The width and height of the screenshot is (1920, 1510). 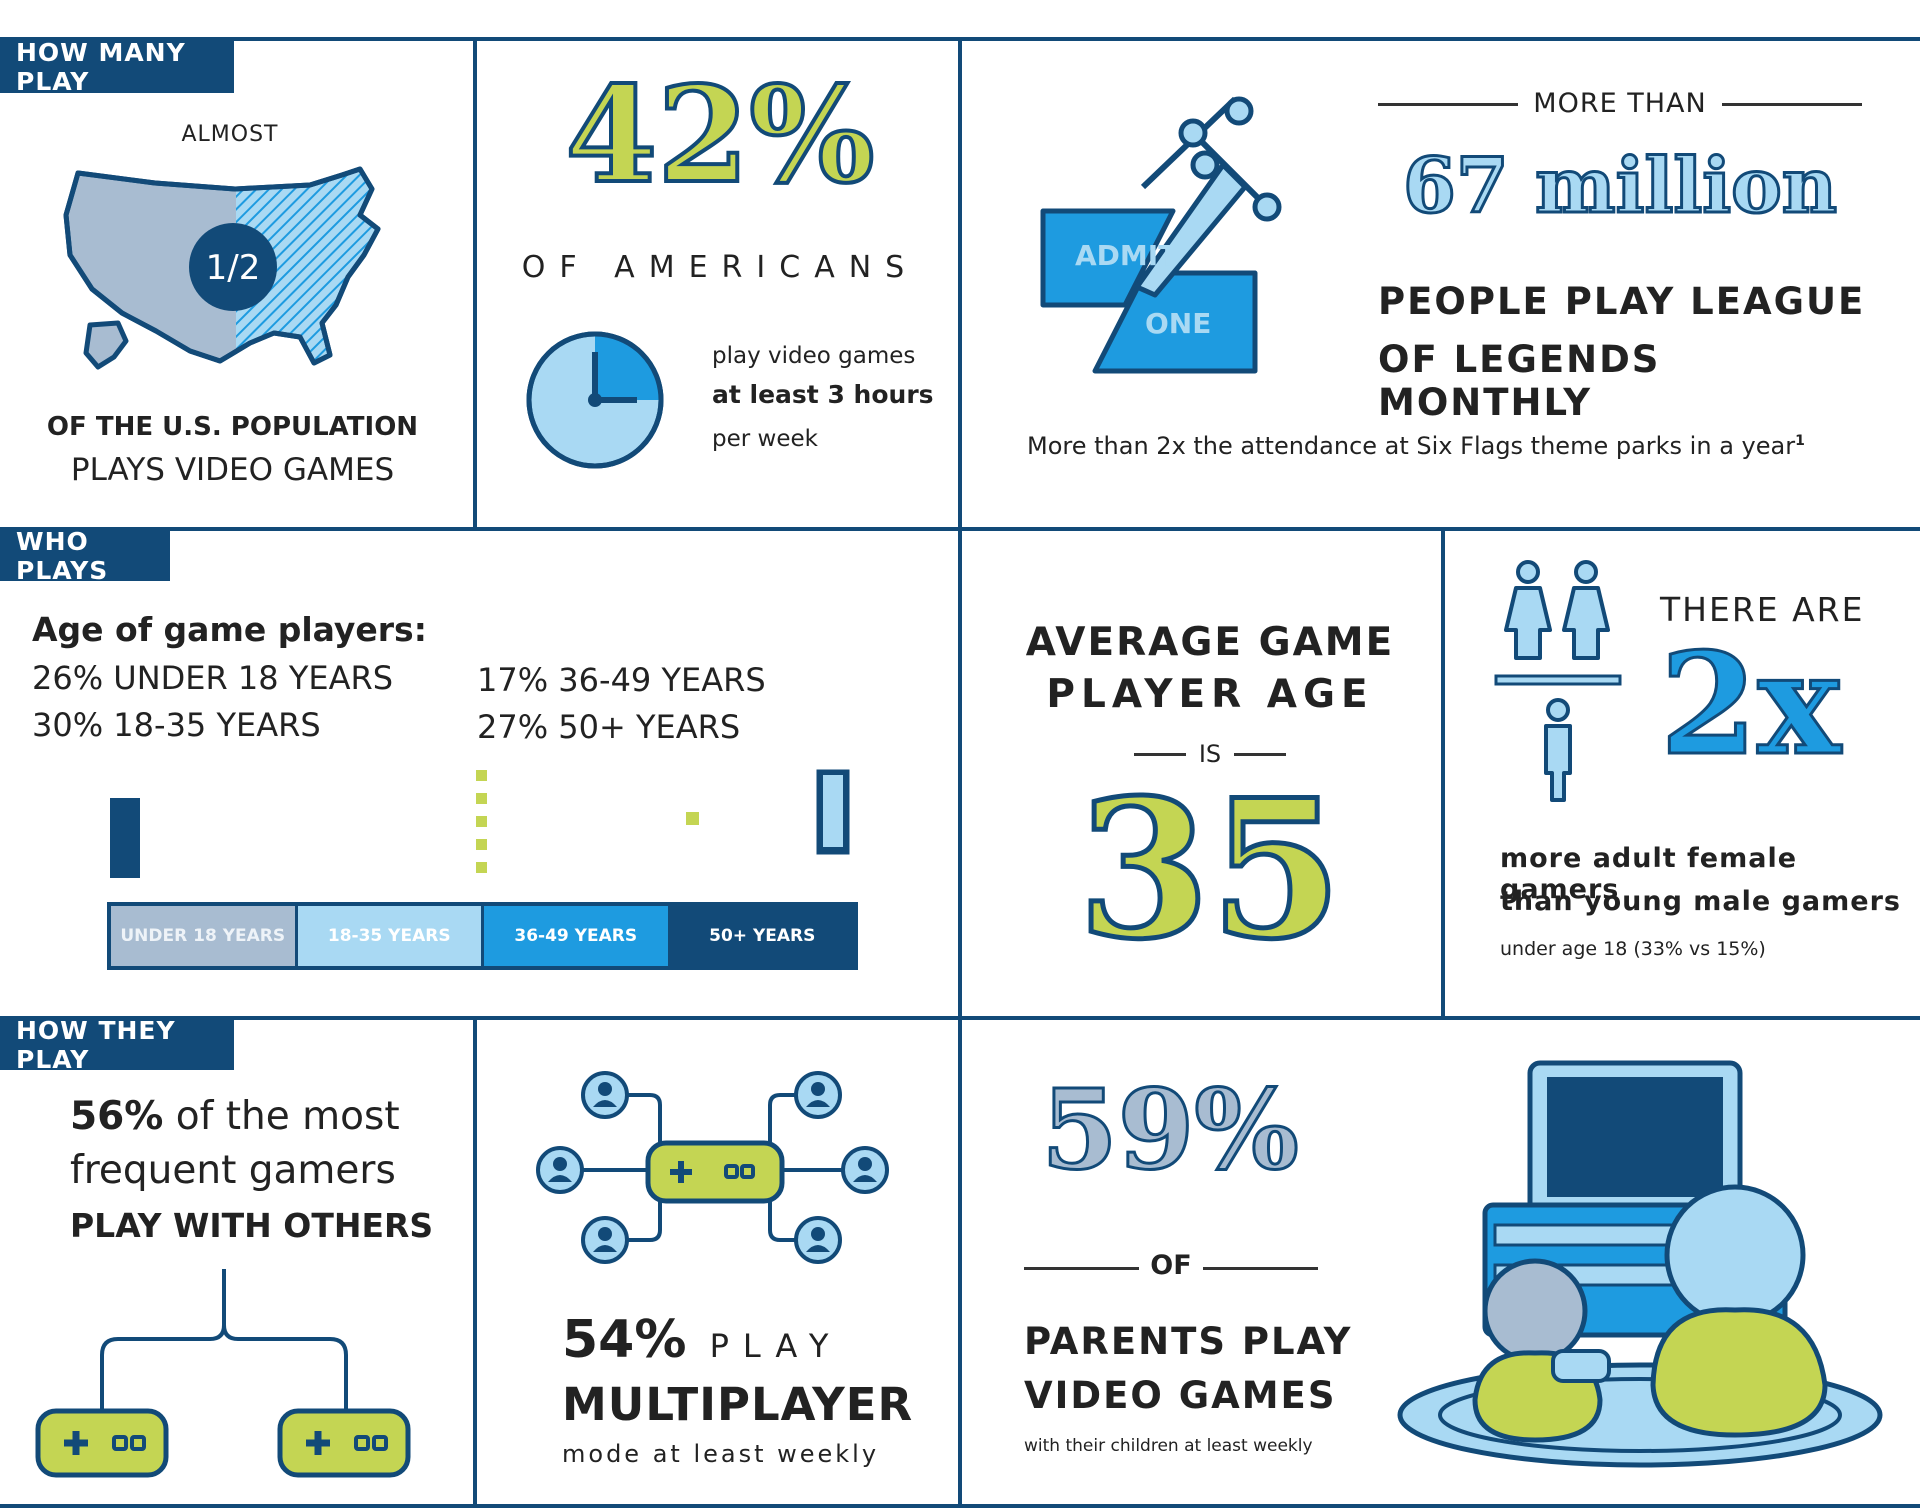 I want to click on center-controller-icon, so click(x=715, y=1172).